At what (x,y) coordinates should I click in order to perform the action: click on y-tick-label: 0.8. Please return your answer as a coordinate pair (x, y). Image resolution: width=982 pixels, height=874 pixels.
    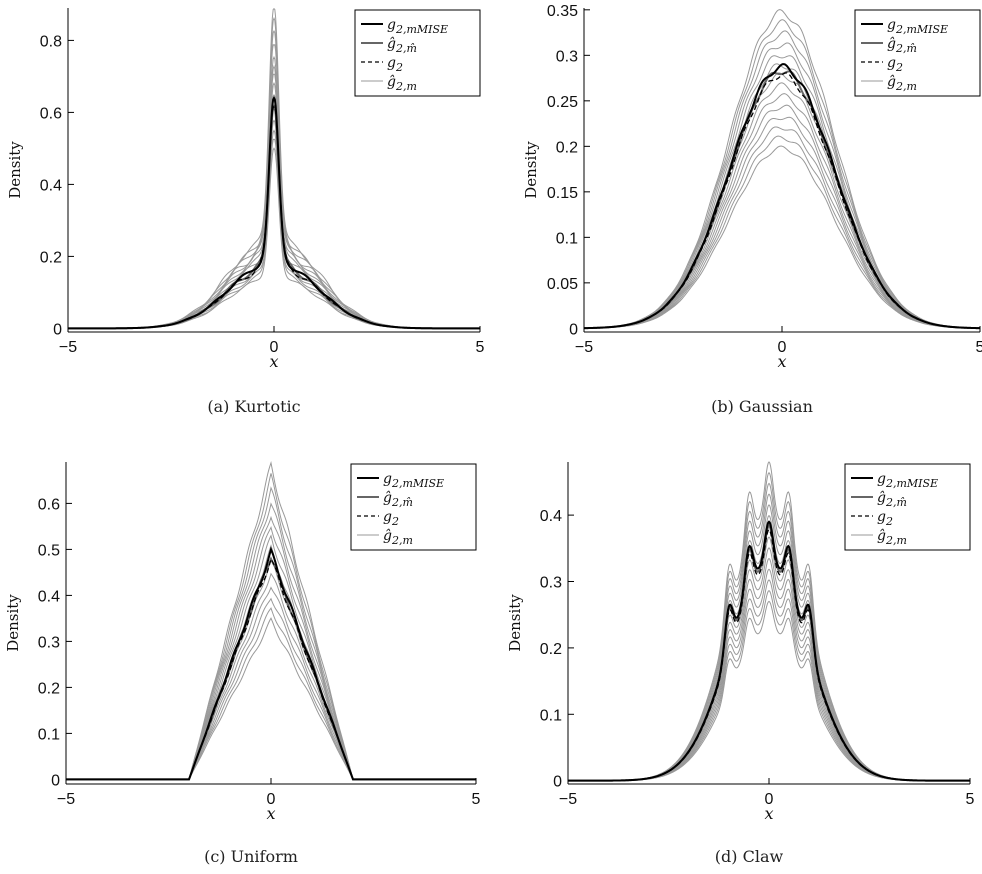
    Looking at the image, I should click on (51, 41).